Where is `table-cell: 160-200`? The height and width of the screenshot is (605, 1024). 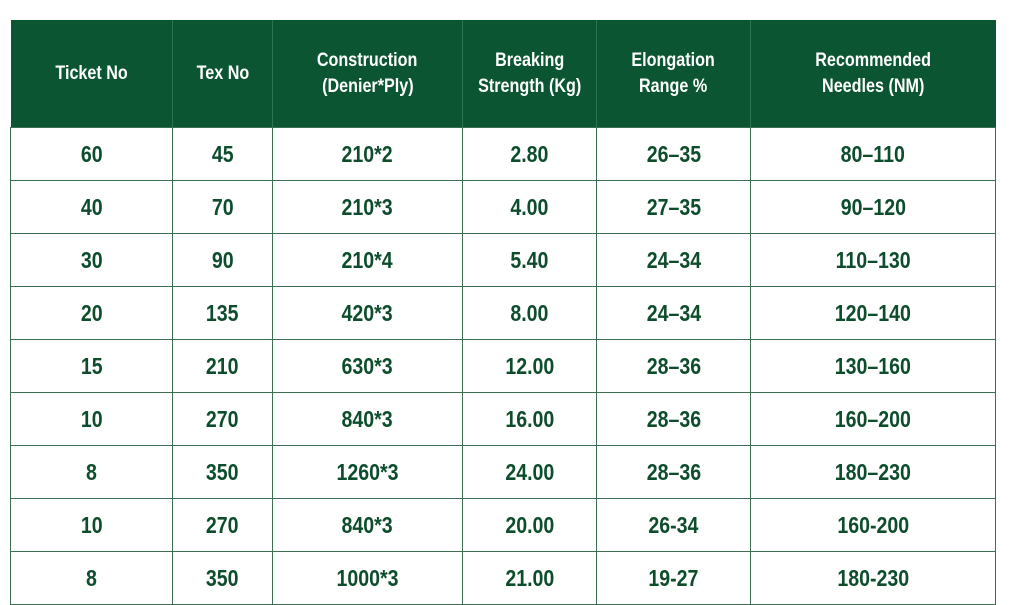
table-cell: 160-200 is located at coordinates (873, 525).